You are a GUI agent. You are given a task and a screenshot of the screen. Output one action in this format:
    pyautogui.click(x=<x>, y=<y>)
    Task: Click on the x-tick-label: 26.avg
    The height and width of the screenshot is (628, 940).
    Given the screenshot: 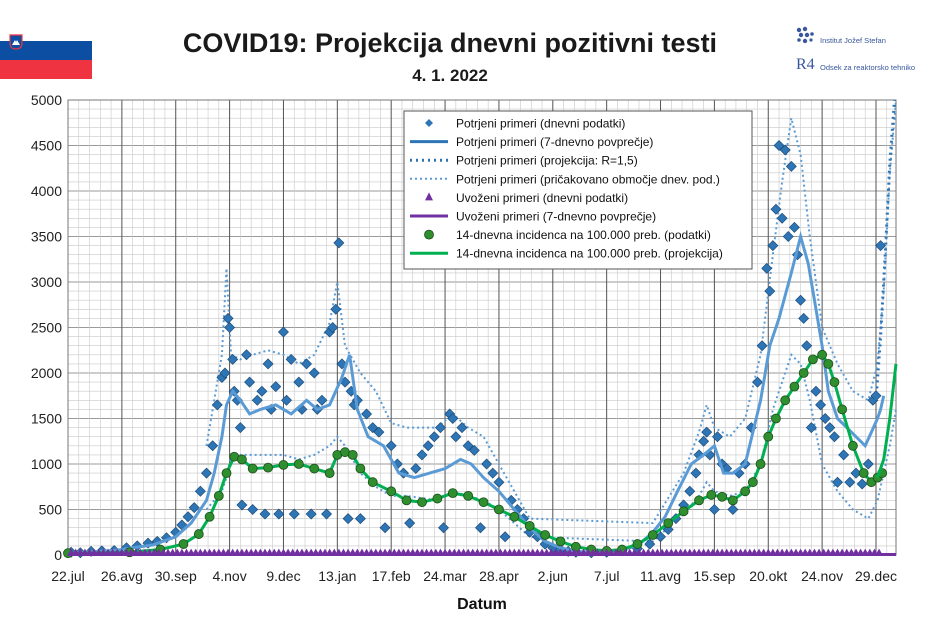 What is the action you would take?
    pyautogui.click(x=122, y=576)
    